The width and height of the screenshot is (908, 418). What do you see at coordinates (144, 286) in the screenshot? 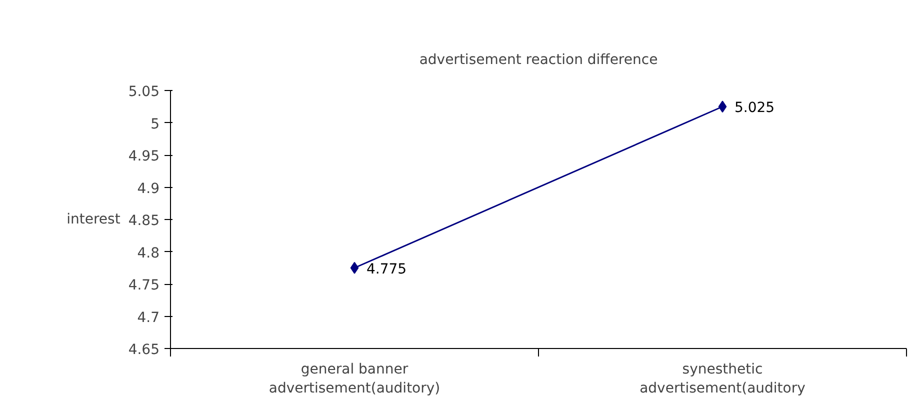
I see `y-tick-label: 4.75` at bounding box center [144, 286].